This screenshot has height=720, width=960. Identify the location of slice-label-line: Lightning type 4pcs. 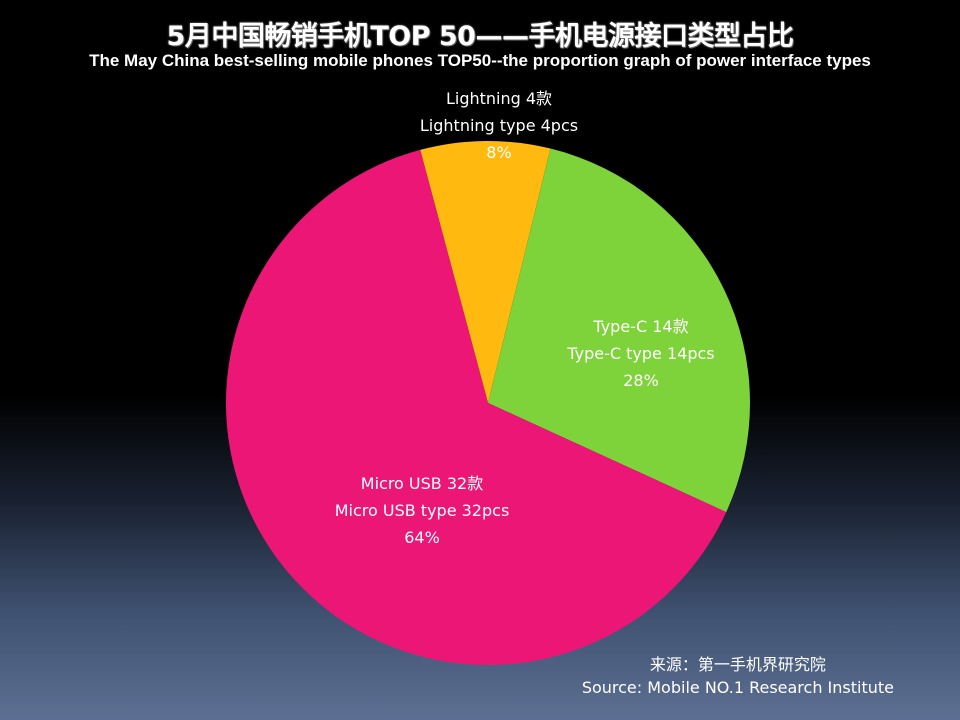
(499, 125).